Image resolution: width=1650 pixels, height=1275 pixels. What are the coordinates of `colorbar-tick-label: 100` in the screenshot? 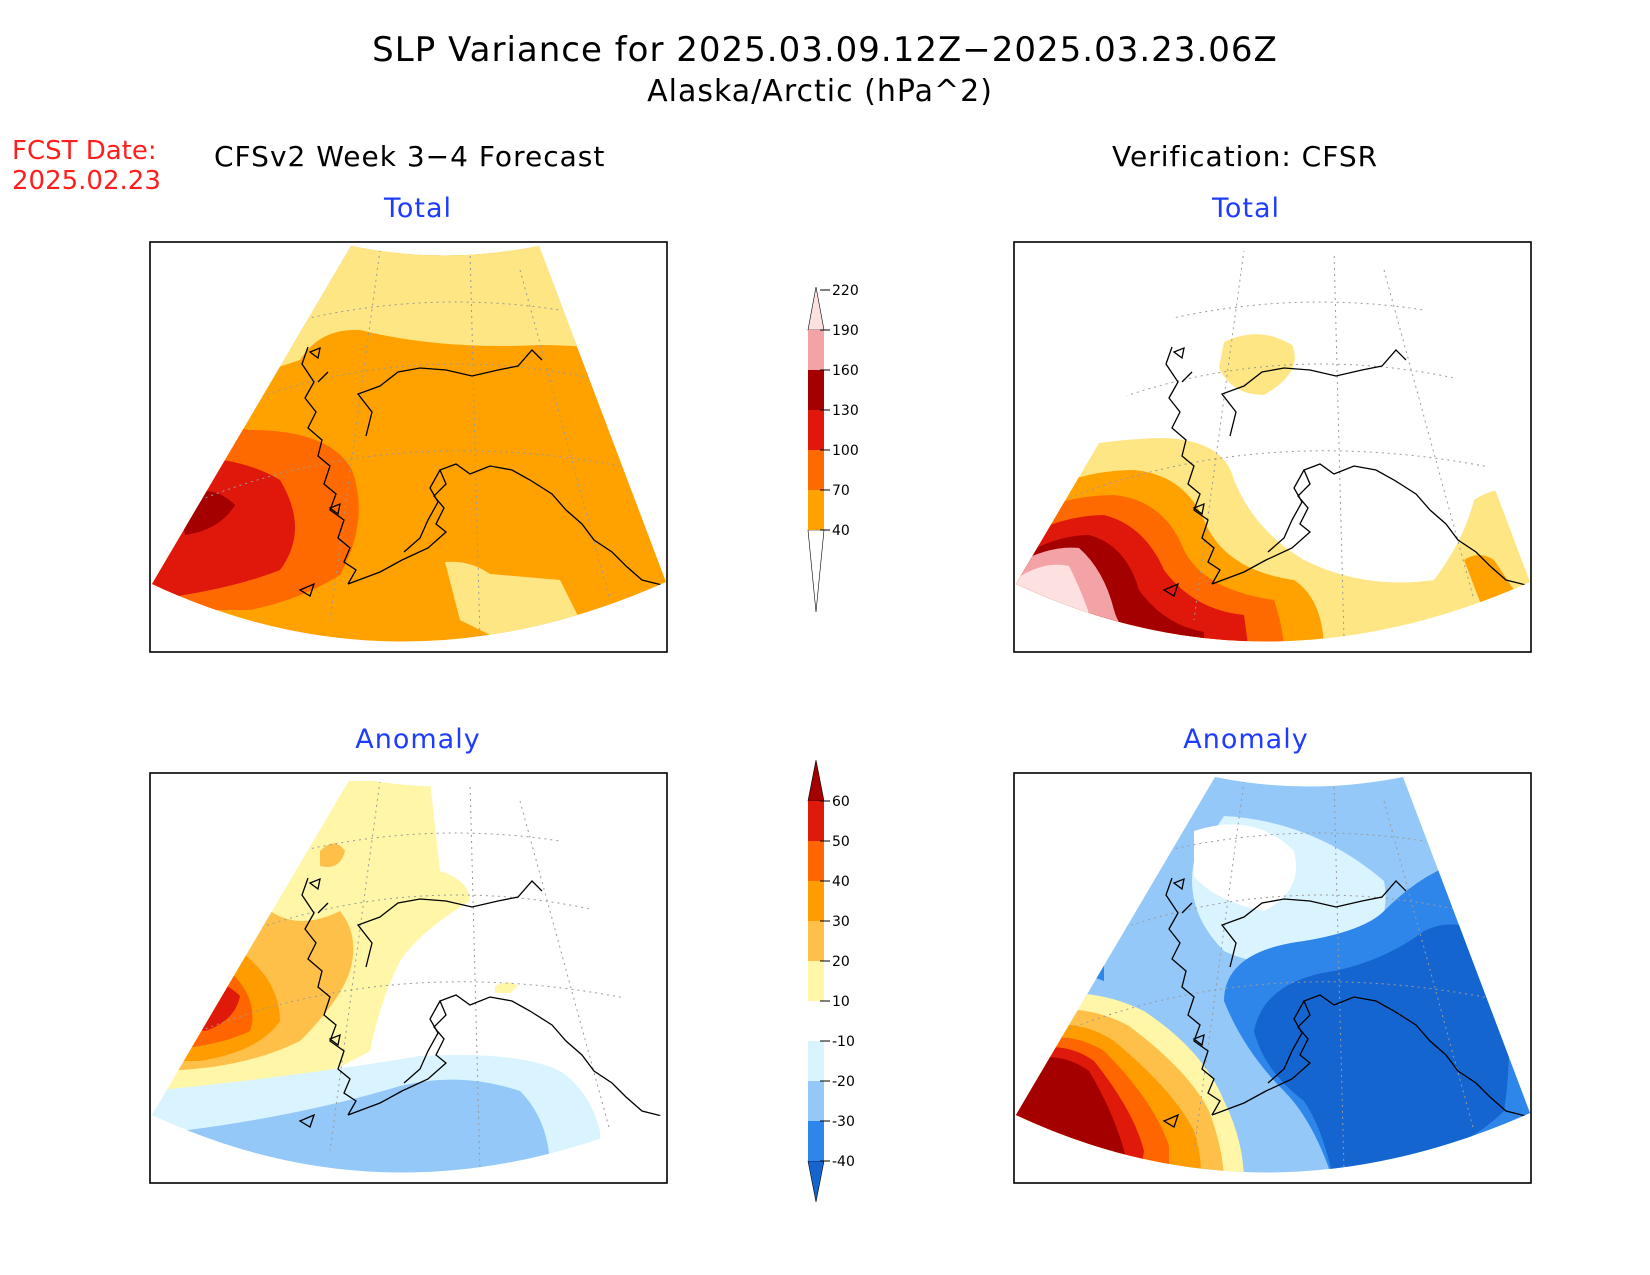 It's located at (845, 451).